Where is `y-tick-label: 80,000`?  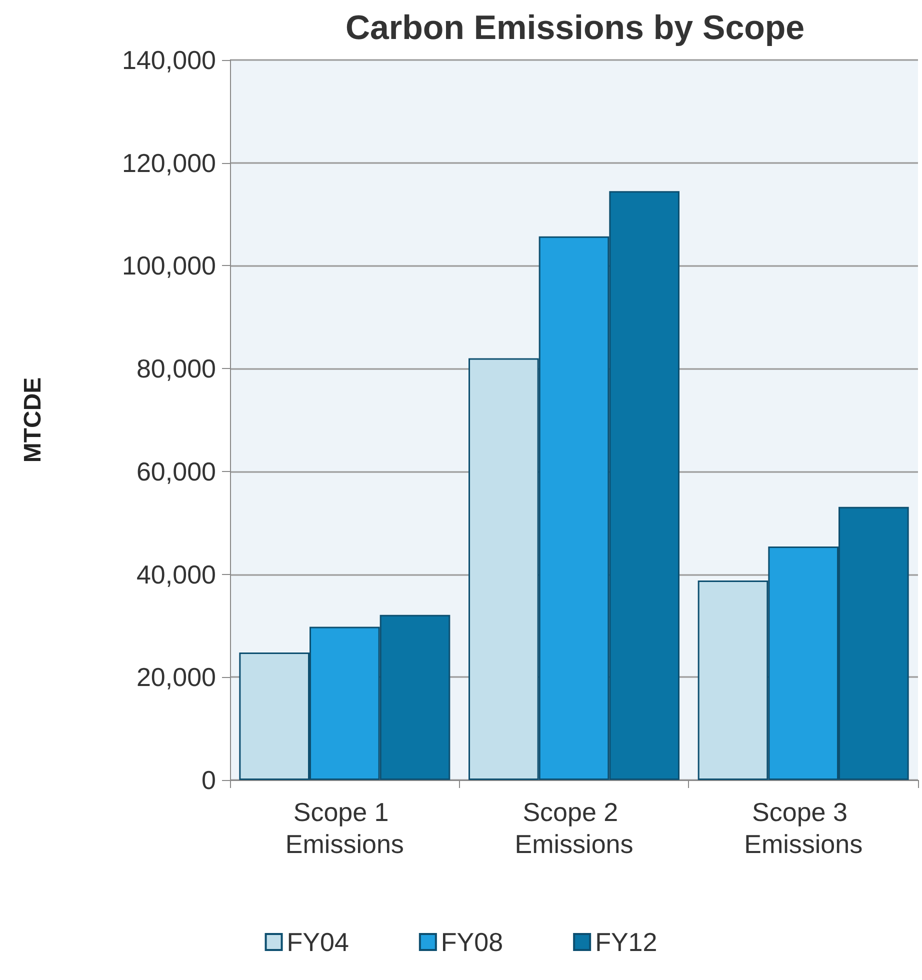 y-tick-label: 80,000 is located at coordinates (176, 369).